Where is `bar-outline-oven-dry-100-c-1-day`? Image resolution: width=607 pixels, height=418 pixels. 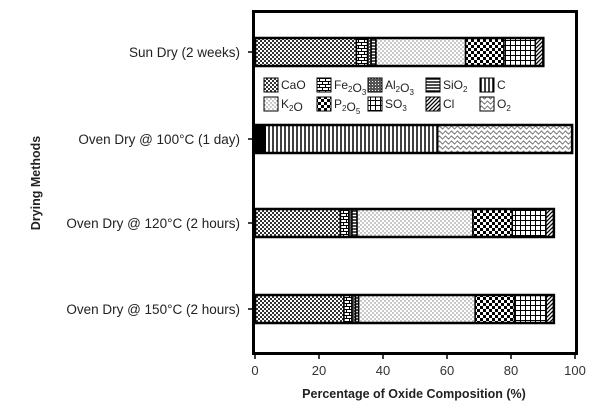
bar-outline-oven-dry-100-c-1-day is located at coordinates (413, 139).